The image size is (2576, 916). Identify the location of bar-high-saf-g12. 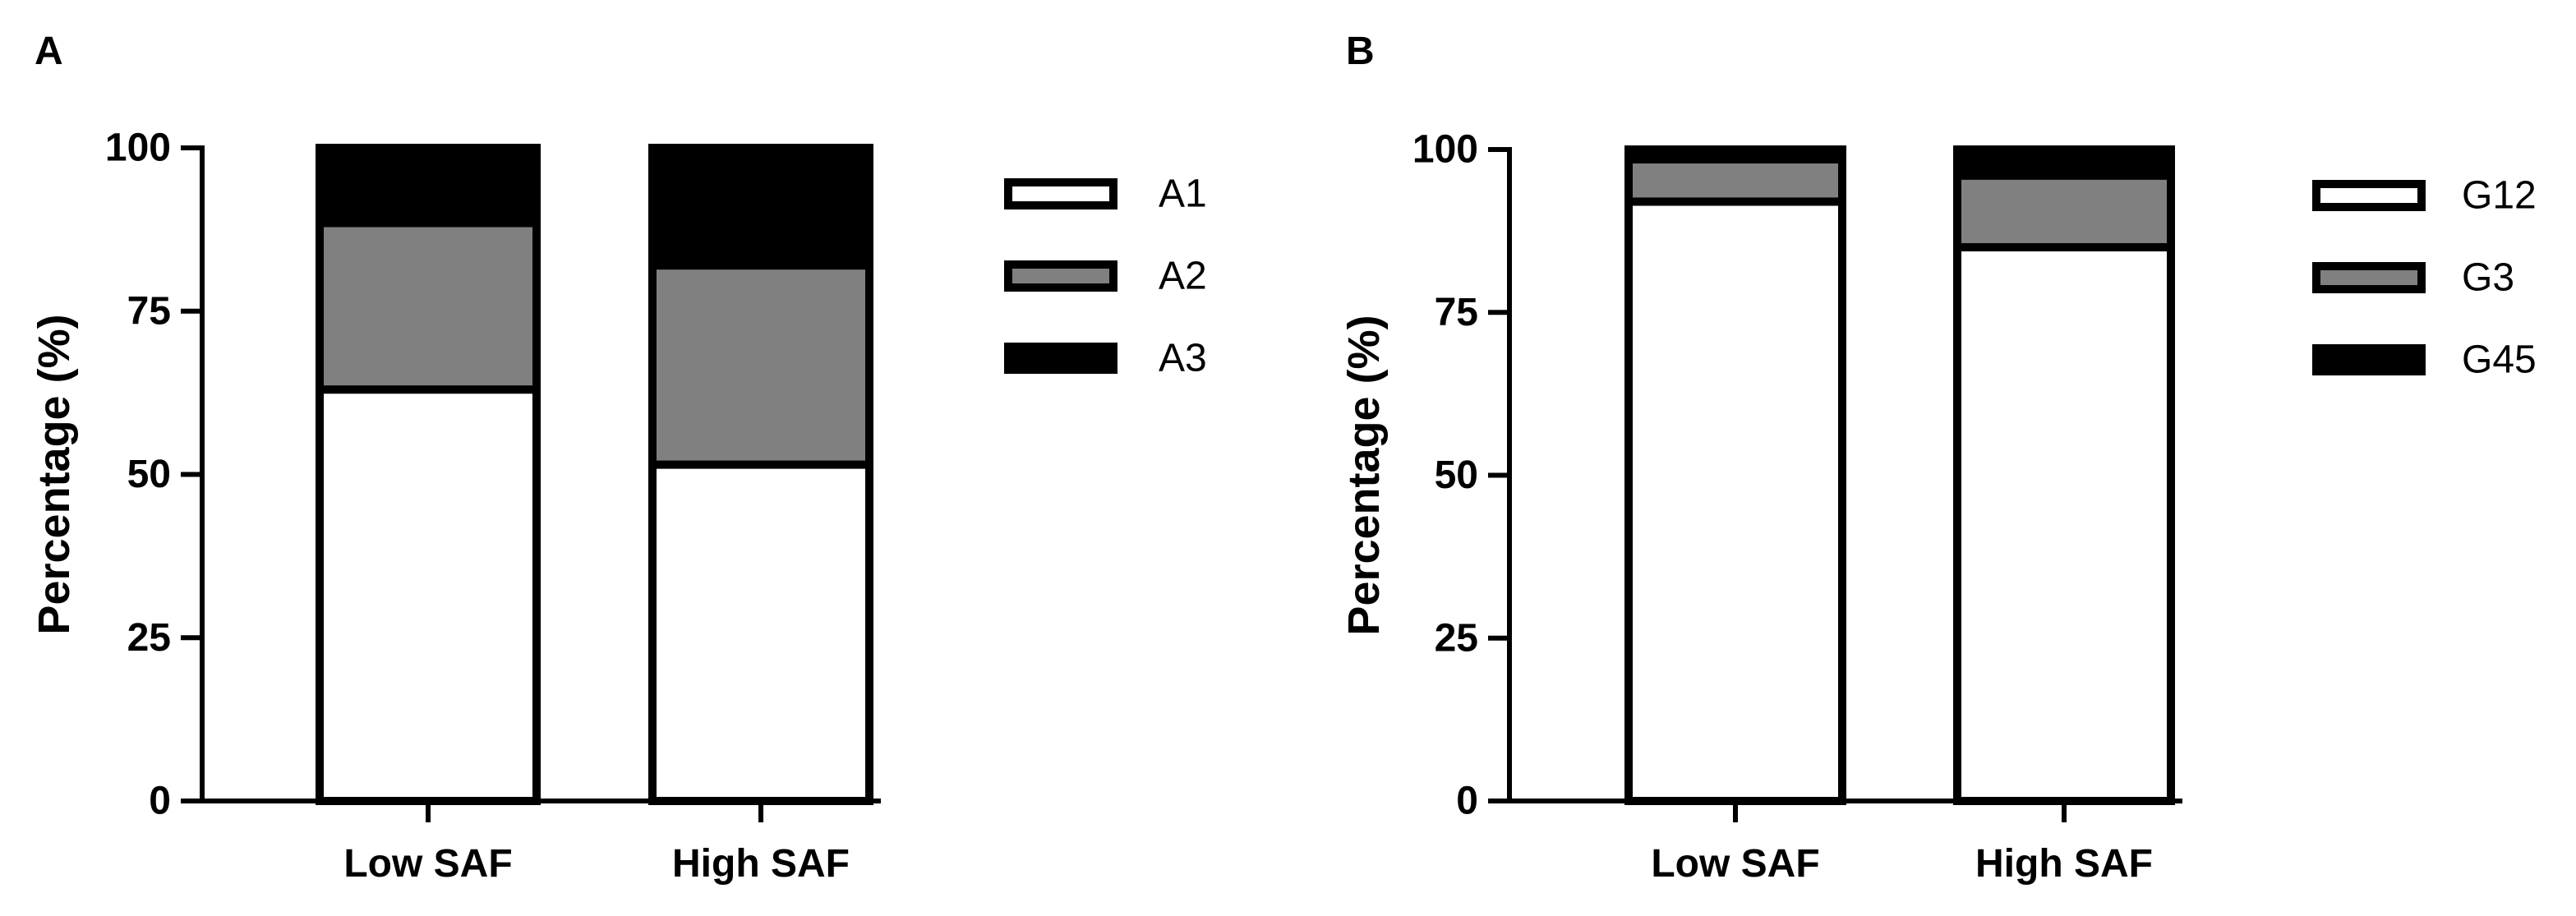
(2064, 523).